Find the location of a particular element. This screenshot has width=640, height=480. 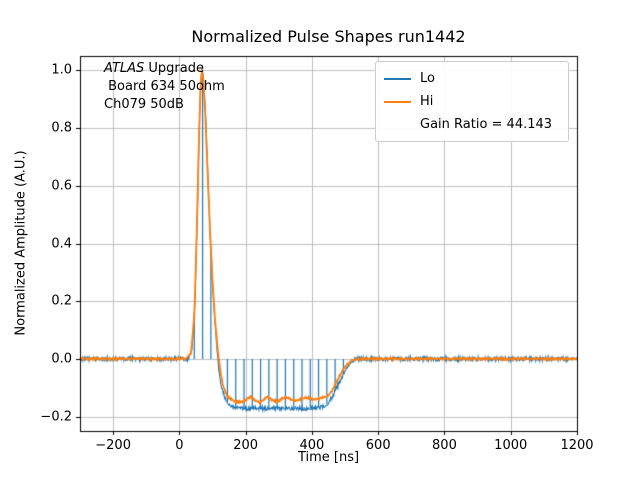

x-tick-label: 1200 is located at coordinates (577, 445).